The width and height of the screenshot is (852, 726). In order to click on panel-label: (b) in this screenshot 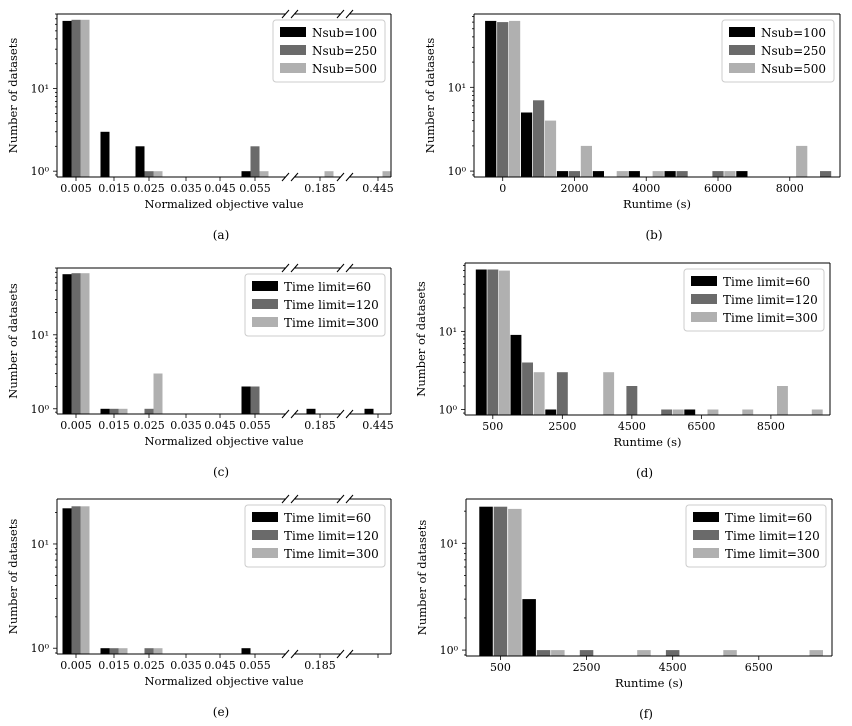, I will do `click(653, 235)`.